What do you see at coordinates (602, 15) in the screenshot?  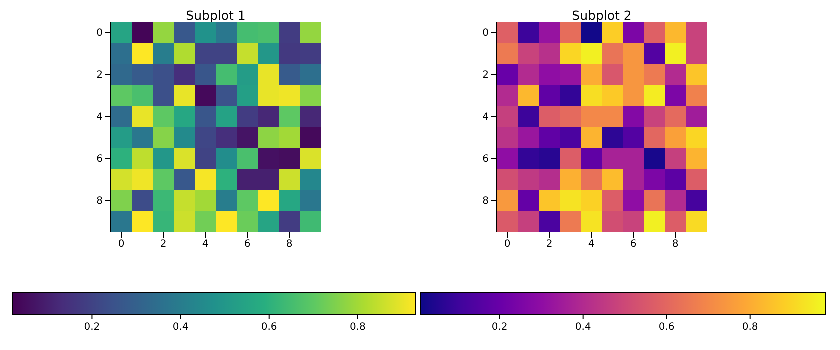 I see `chart-title: Subplot 2` at bounding box center [602, 15].